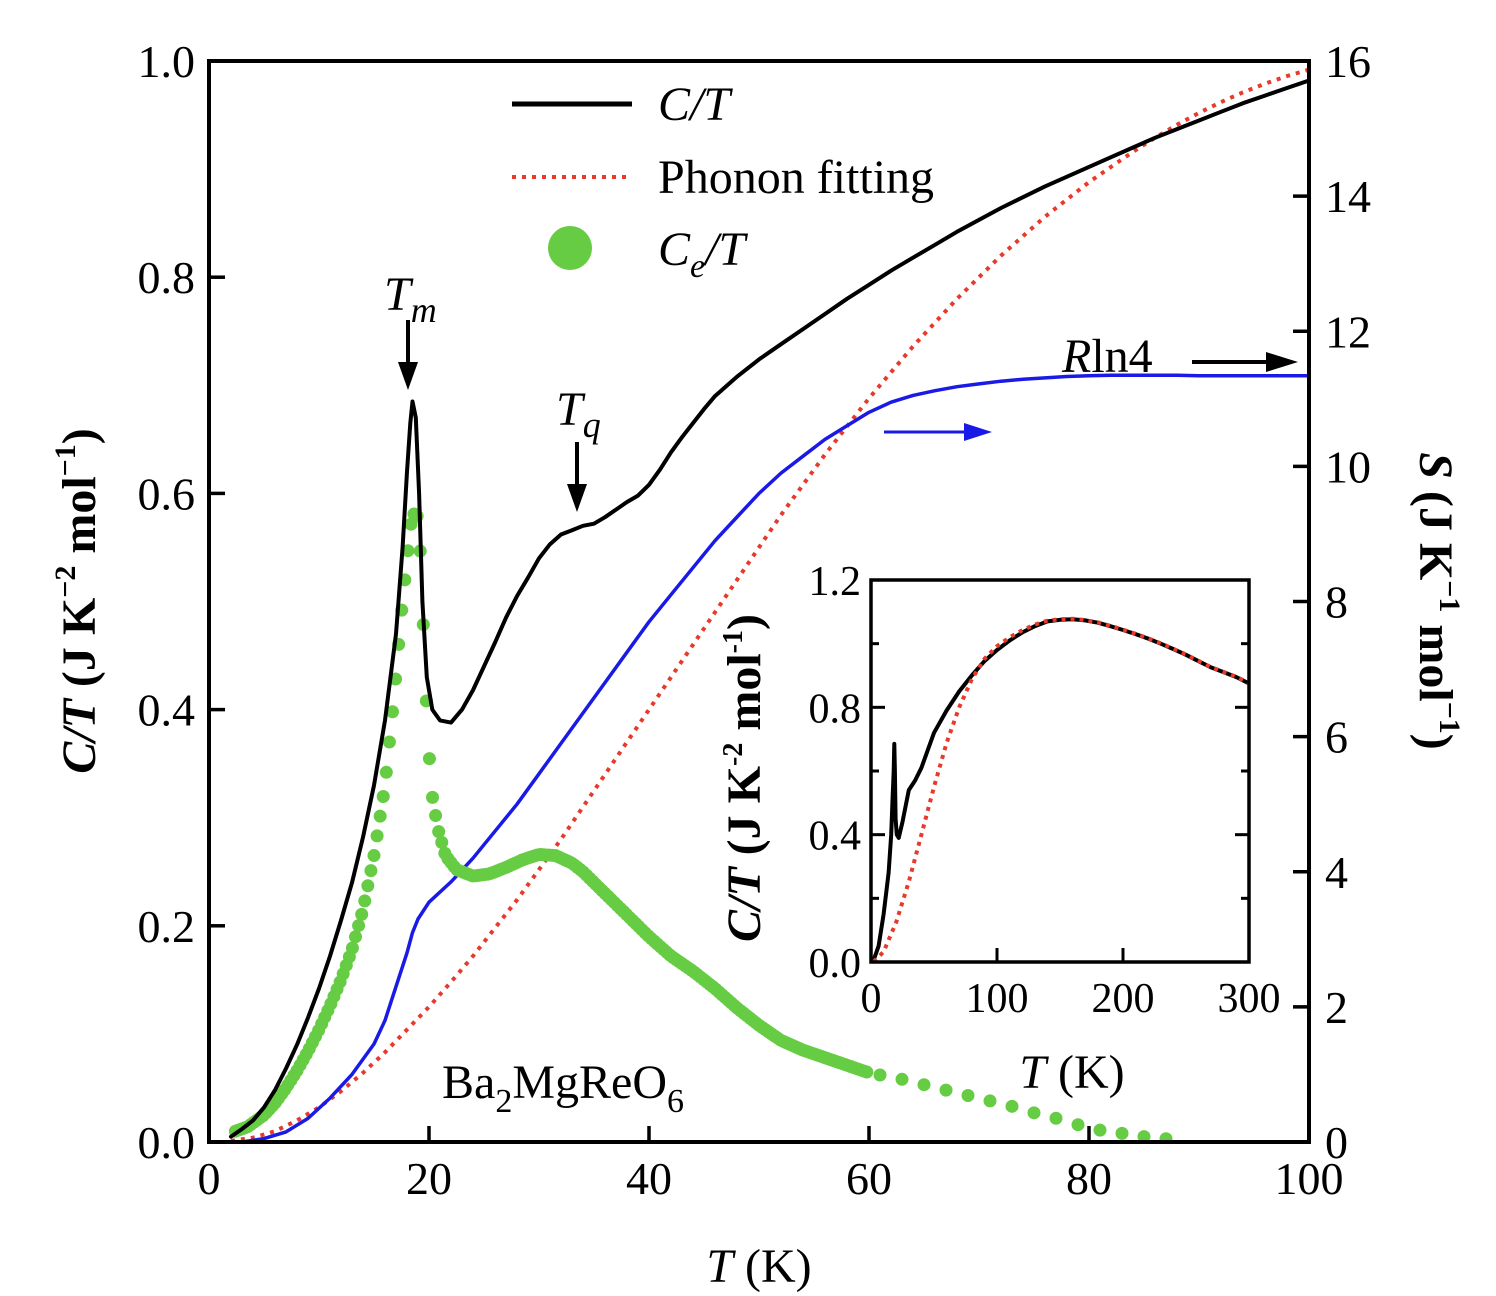 The width and height of the screenshot is (1496, 1296). Describe the element at coordinates (77, 601) in the screenshot. I see `main-left-y-axis-title: C/T (J K−2 mol−1)` at that location.